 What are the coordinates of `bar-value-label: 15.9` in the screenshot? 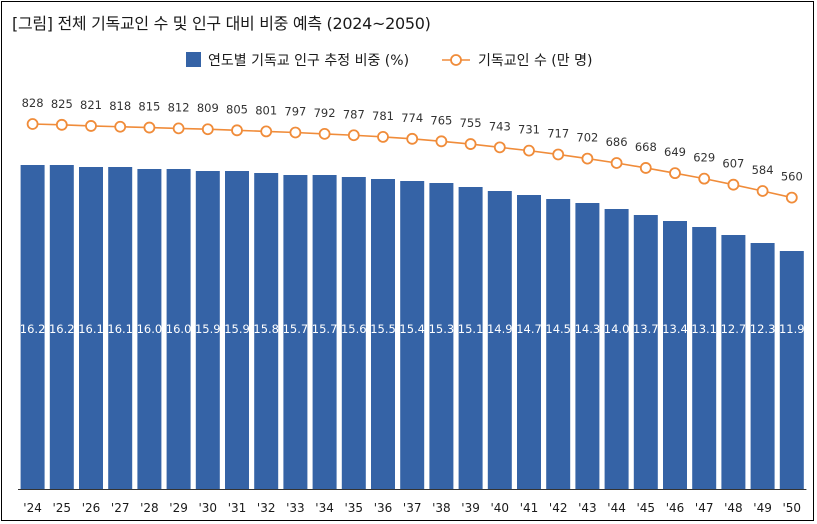 It's located at (208, 329).